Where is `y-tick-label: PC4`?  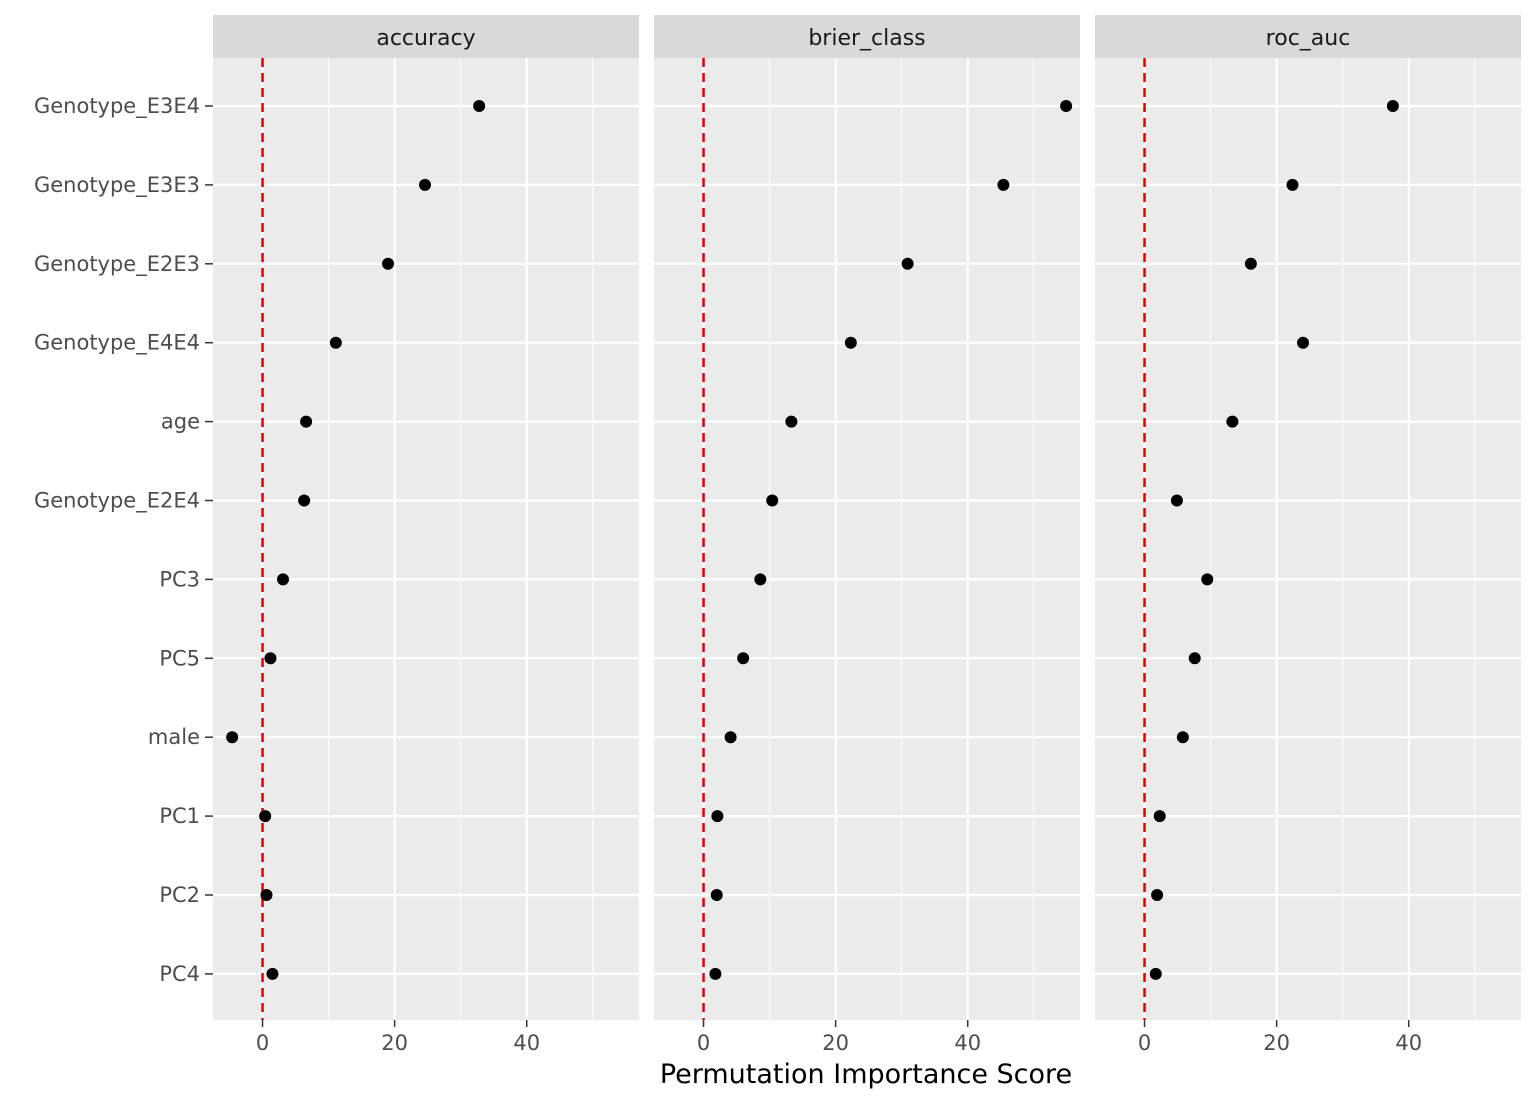
y-tick-label: PC4 is located at coordinates (179, 974).